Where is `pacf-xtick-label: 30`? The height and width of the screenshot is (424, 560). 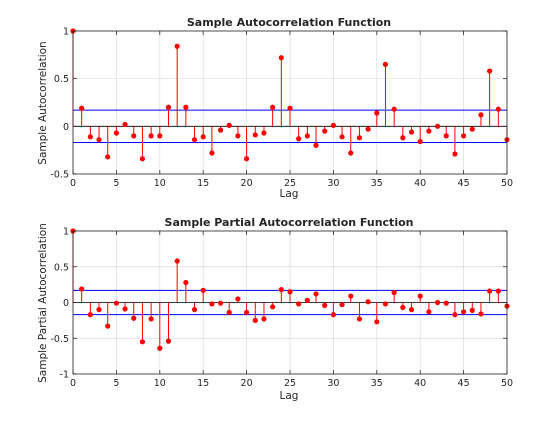 pacf-xtick-label: 30 is located at coordinates (333, 383).